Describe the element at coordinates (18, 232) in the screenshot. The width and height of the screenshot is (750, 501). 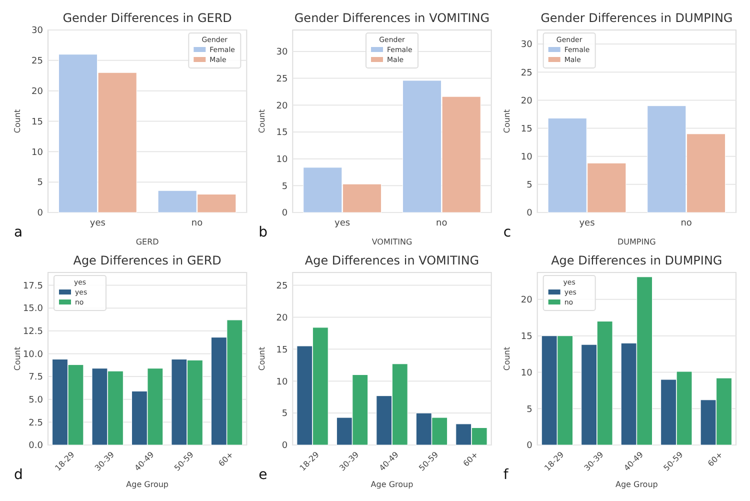
I see `text: a` at that location.